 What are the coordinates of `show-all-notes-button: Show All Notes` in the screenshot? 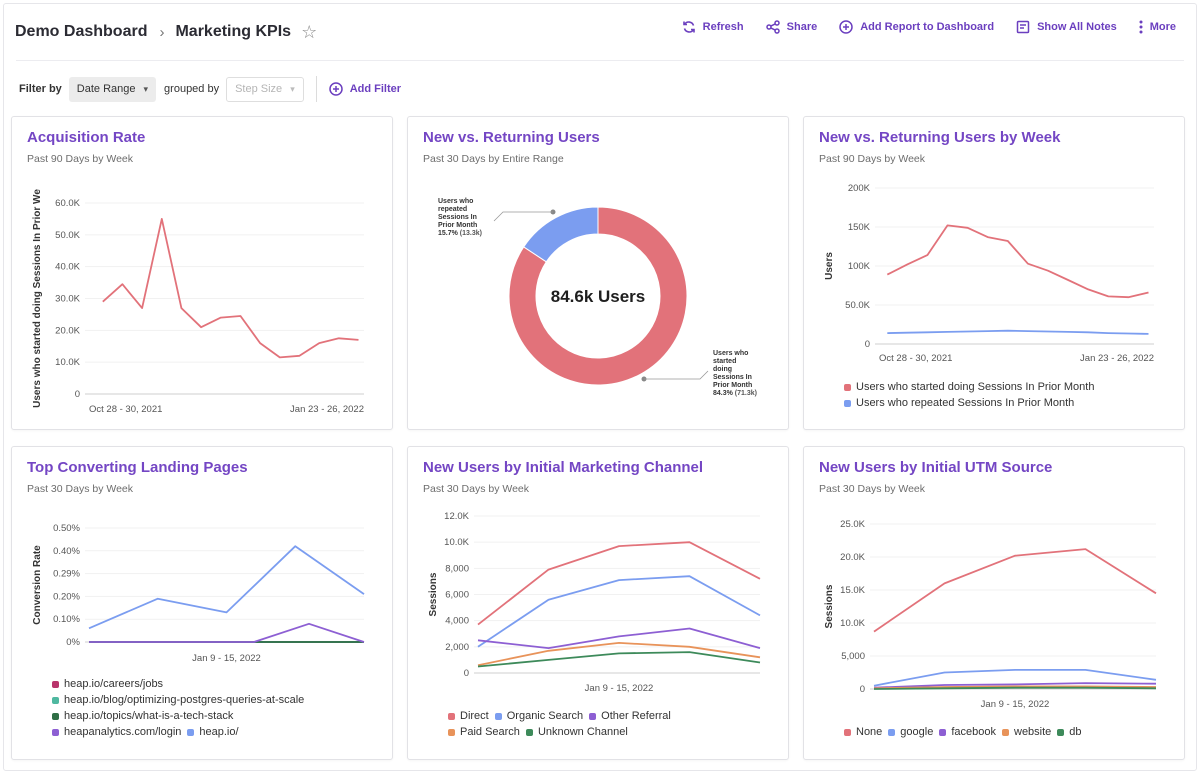 It's located at (1066, 27).